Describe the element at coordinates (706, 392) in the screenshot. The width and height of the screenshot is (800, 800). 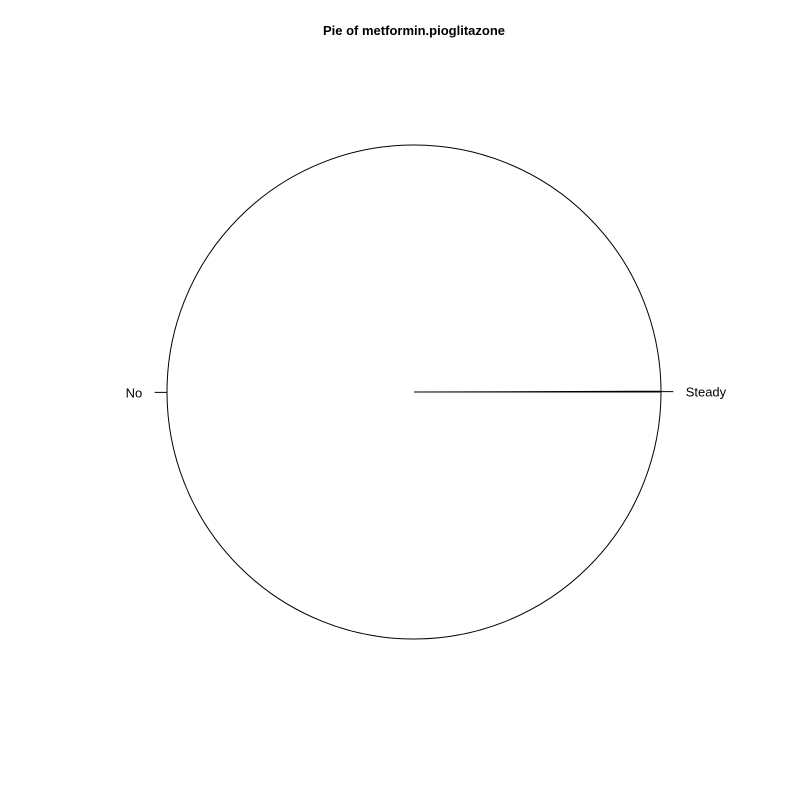
I see `slice-label-steady: Steady` at that location.